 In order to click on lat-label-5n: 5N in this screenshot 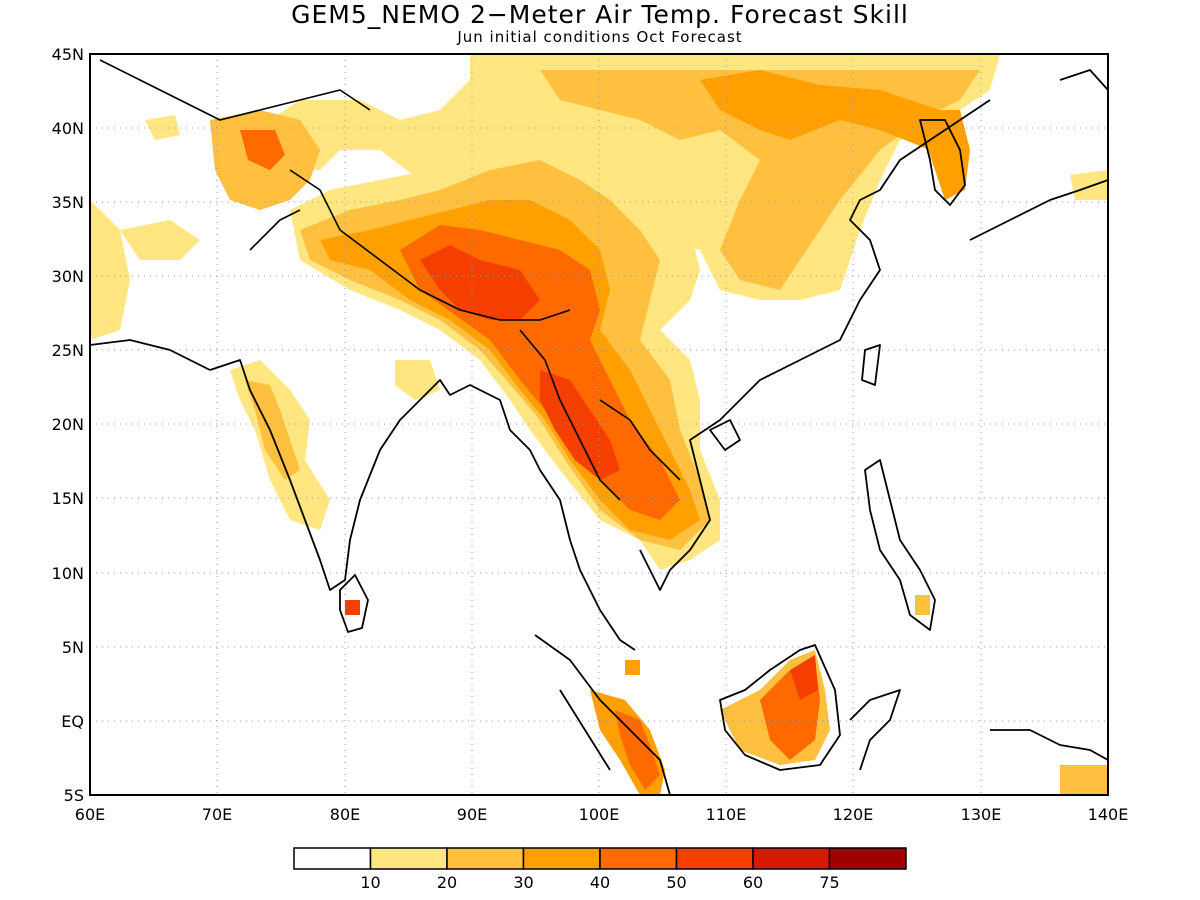, I will do `click(73, 647)`.